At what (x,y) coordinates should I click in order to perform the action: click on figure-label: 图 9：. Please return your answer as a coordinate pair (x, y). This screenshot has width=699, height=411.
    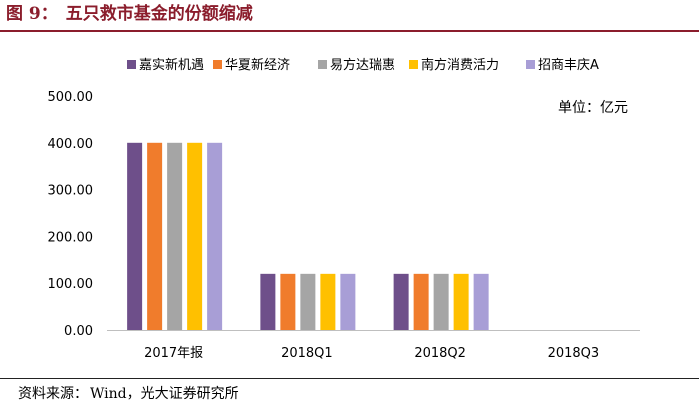
    Looking at the image, I should click on (32, 14).